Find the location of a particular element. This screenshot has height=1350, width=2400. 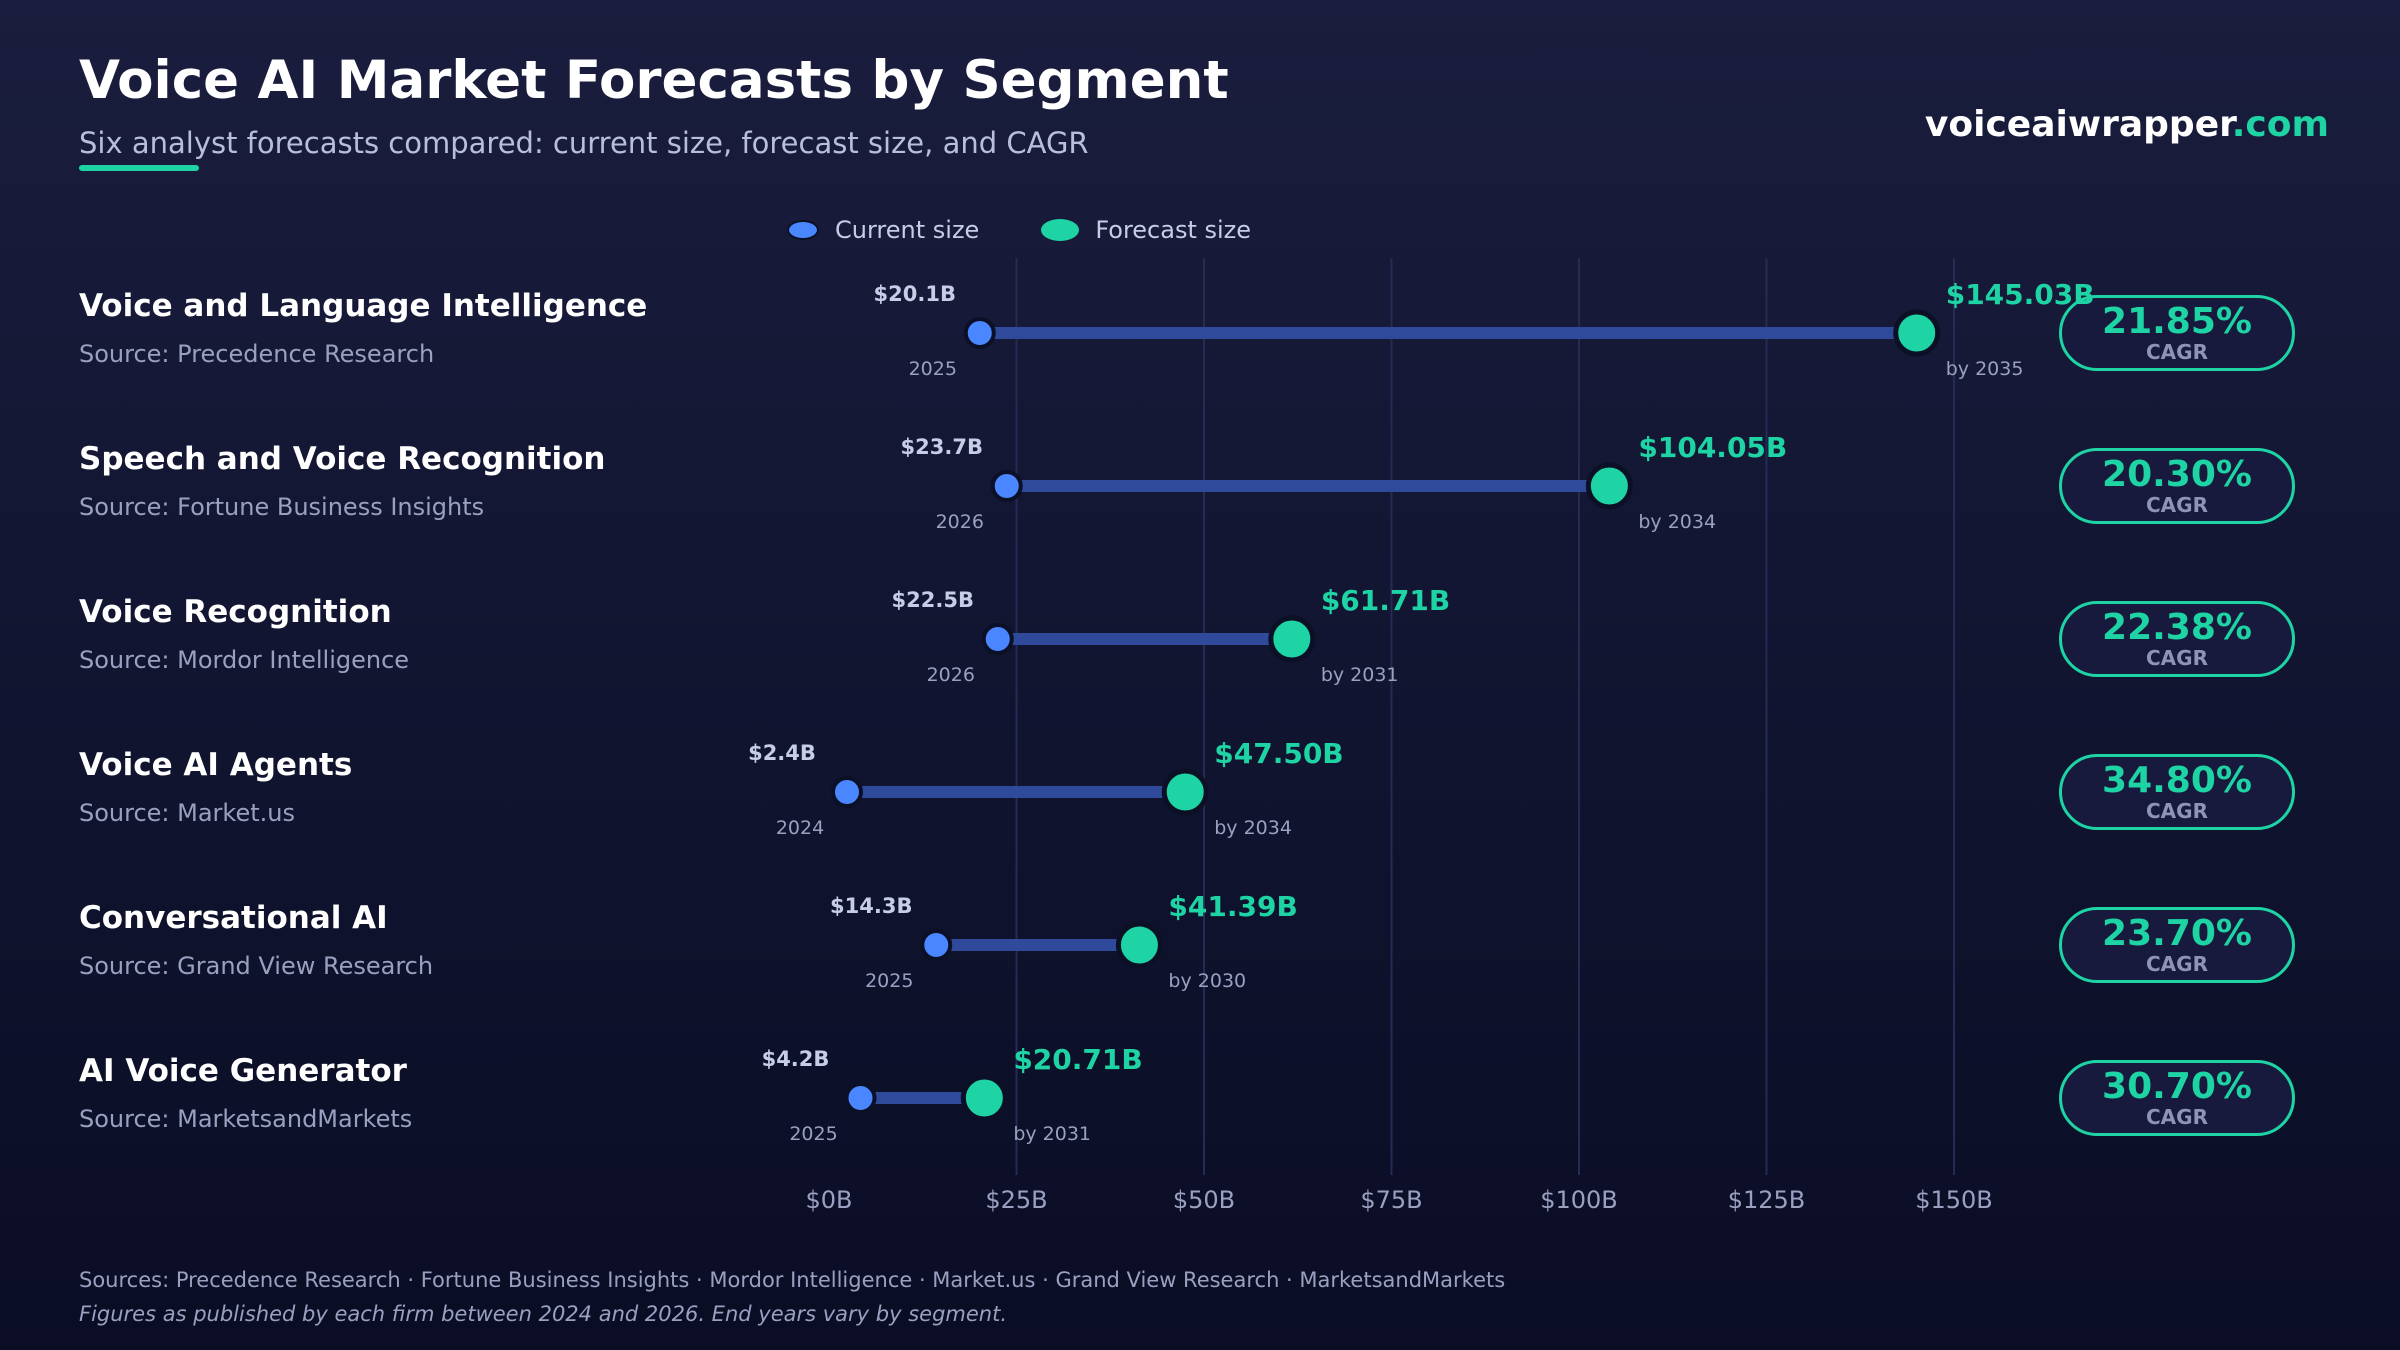

x-tick-label: $125B is located at coordinates (1767, 1200).